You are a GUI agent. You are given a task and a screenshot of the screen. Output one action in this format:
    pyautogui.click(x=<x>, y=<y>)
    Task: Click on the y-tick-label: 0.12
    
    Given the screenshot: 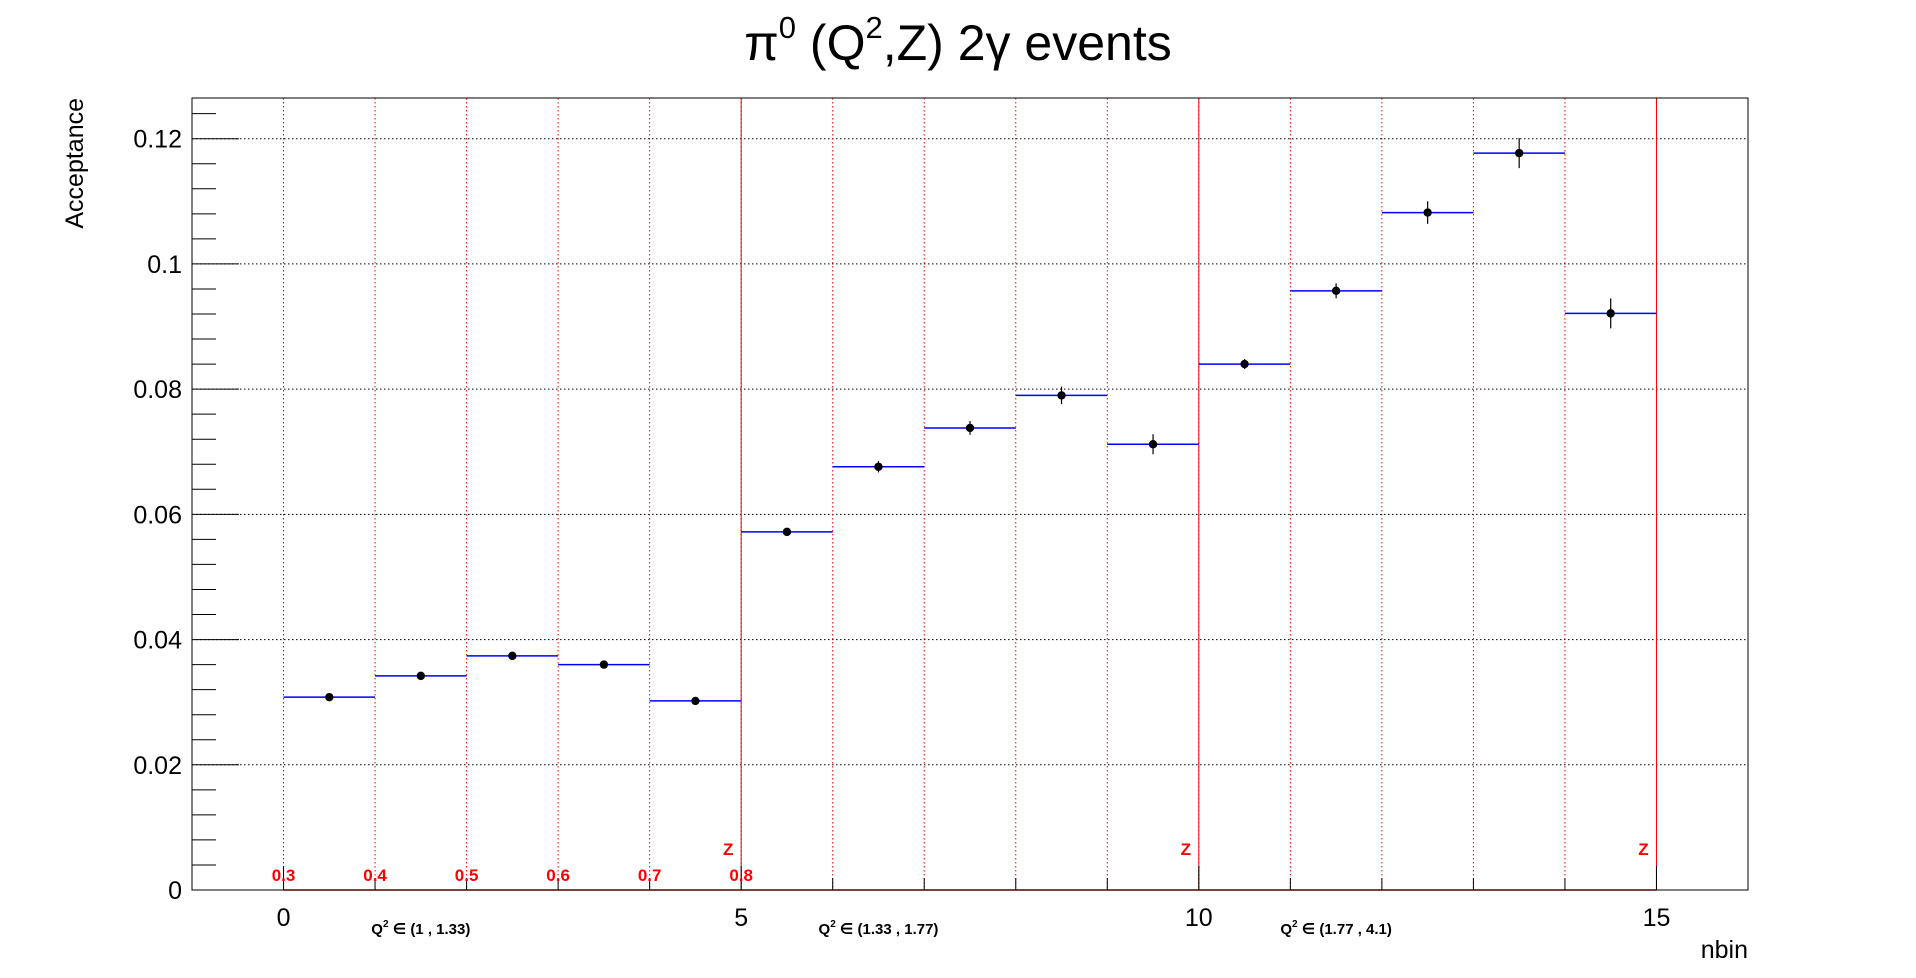 What is the action you would take?
    pyautogui.click(x=157, y=140)
    